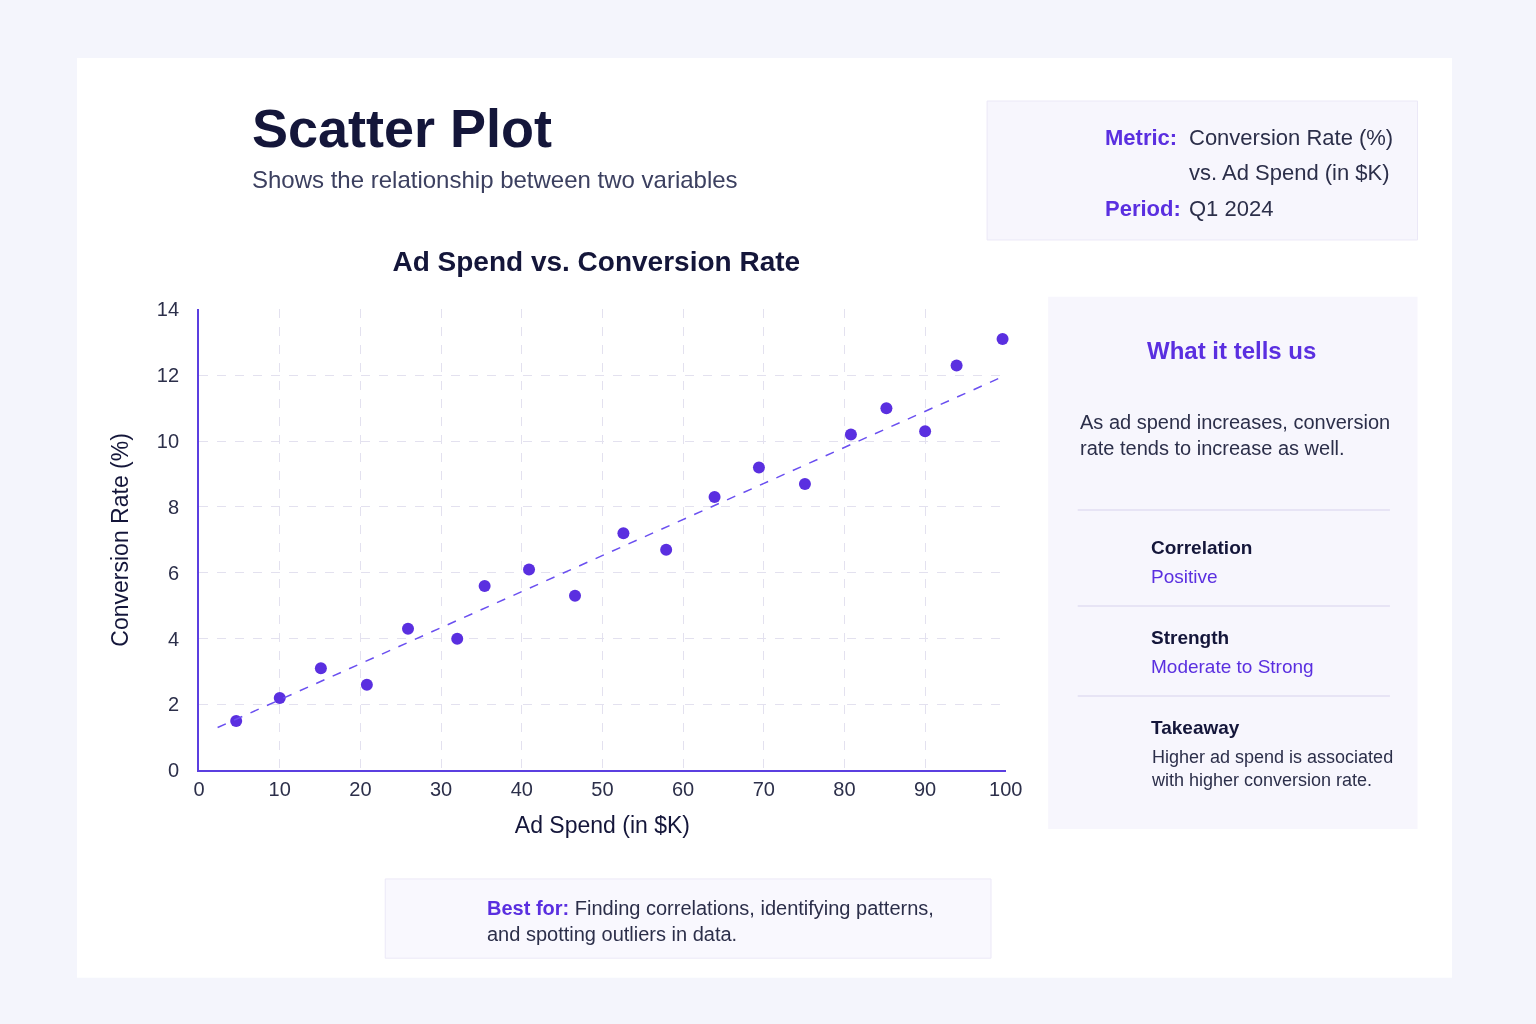  What do you see at coordinates (168, 441) in the screenshot?
I see `y-tick-label: 10` at bounding box center [168, 441].